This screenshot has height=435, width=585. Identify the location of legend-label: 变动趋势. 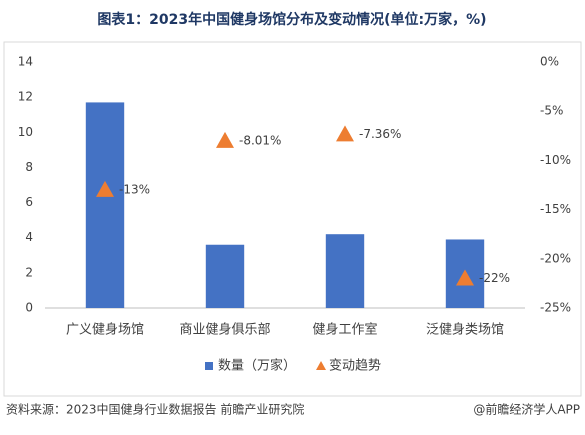
(355, 366).